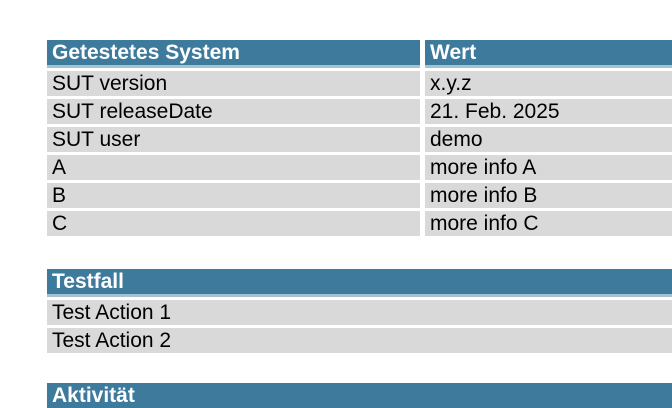  Describe the element at coordinates (548, 195) in the screenshot. I see `value-cell: more info B` at that location.